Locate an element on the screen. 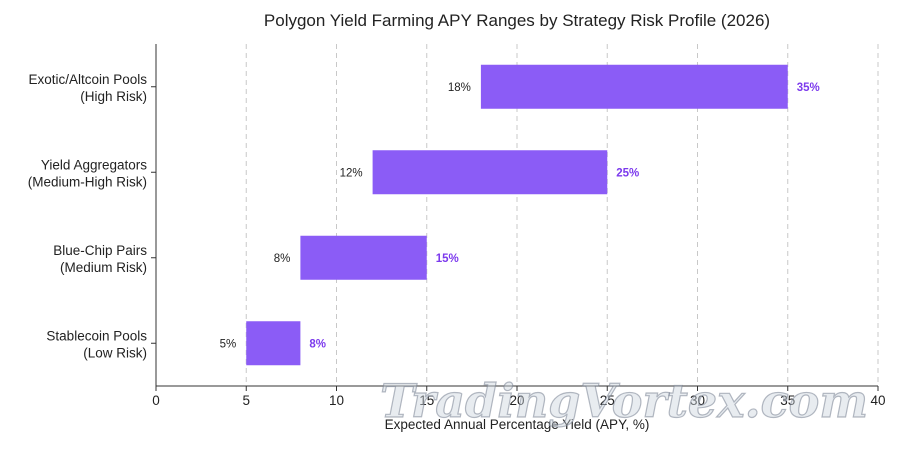  category-label: Blue-Chip Pairs (Medium Risk) is located at coordinates (100, 259).